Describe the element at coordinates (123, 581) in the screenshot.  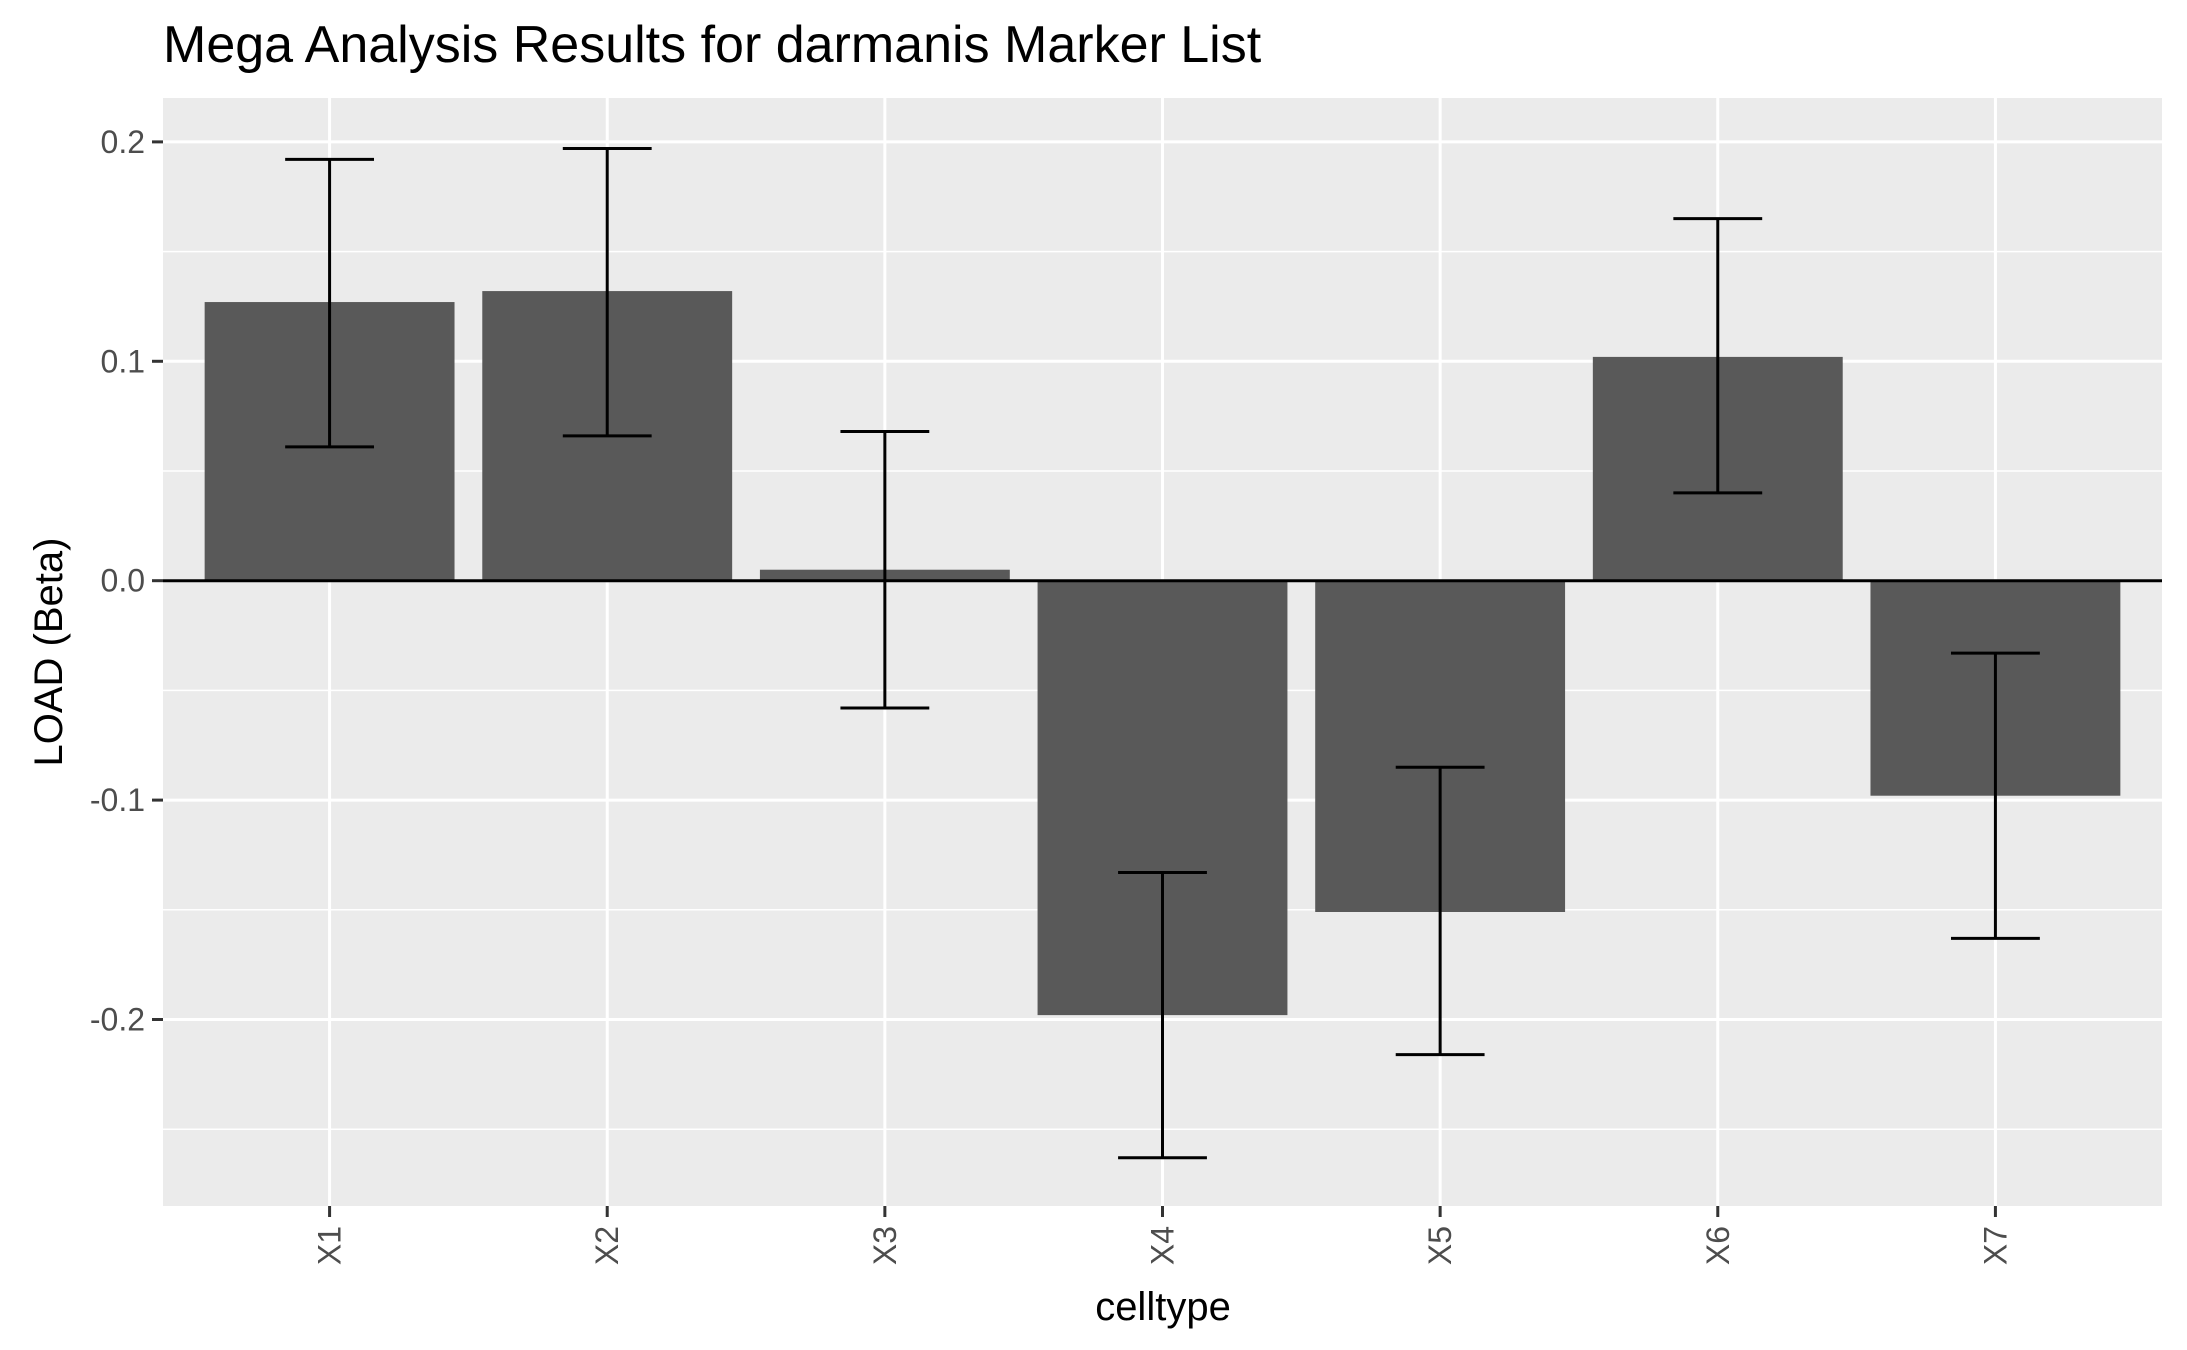
I see `y-tick-label: 0.0` at that location.